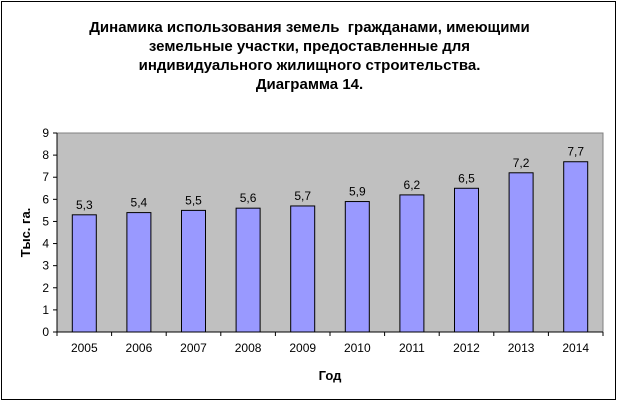  I want to click on chart-title-line-3: индивидуального жилищного строительства., so click(309, 65).